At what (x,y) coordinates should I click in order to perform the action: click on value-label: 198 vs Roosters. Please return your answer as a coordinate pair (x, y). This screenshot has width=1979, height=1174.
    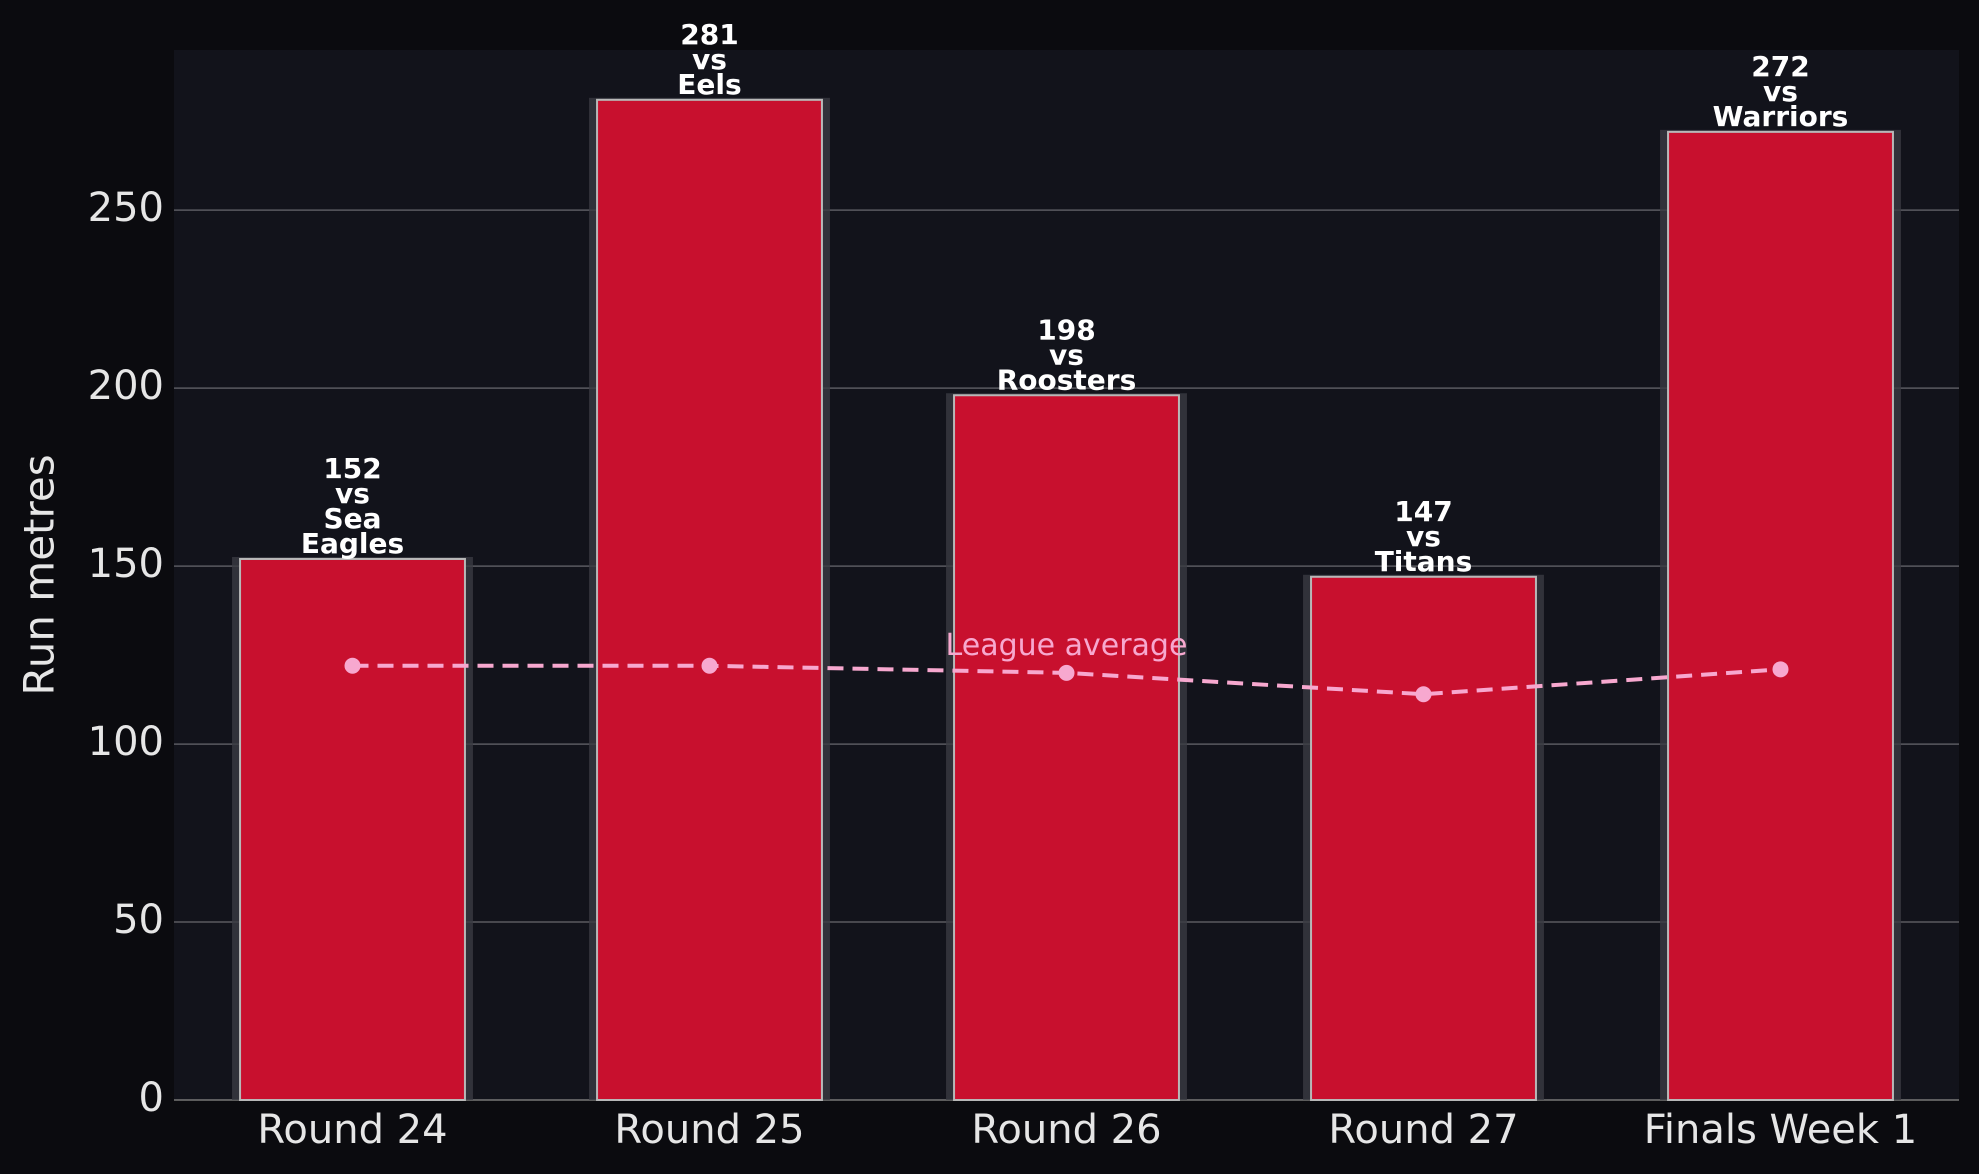
    Looking at the image, I should click on (1067, 354).